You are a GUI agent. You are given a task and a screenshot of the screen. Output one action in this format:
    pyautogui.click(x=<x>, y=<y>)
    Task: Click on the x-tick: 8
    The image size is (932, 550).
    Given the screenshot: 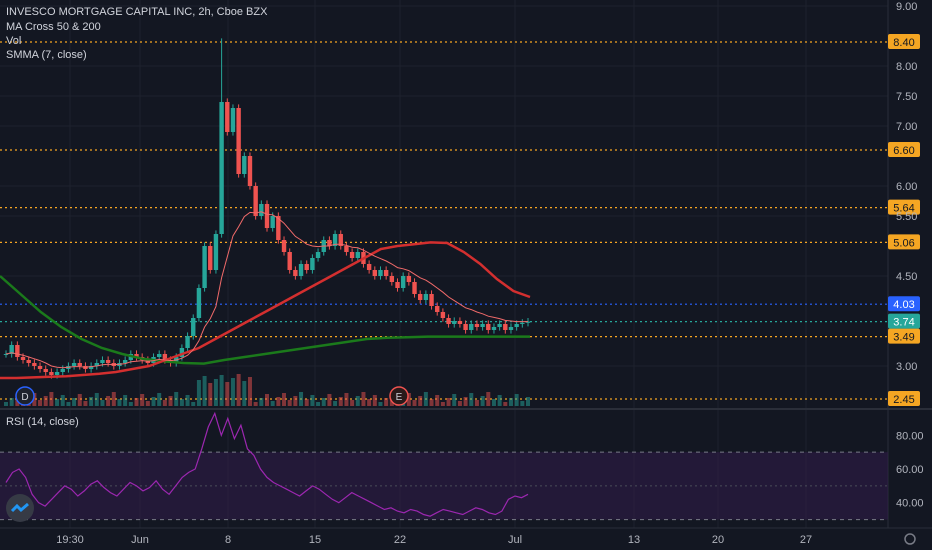 What is the action you would take?
    pyautogui.click(x=228, y=540)
    